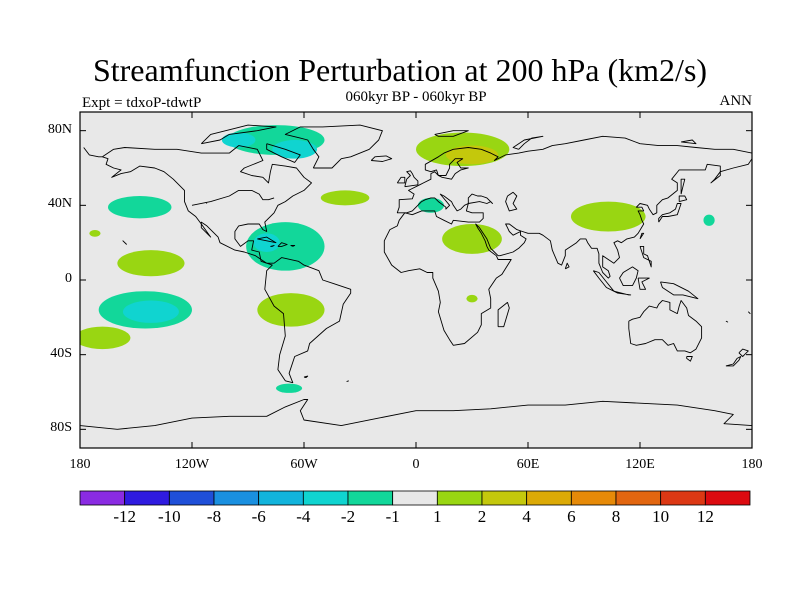 Image resolution: width=800 pixels, height=600 pixels. I want to click on x-tick-label-4: 60E, so click(528, 464).